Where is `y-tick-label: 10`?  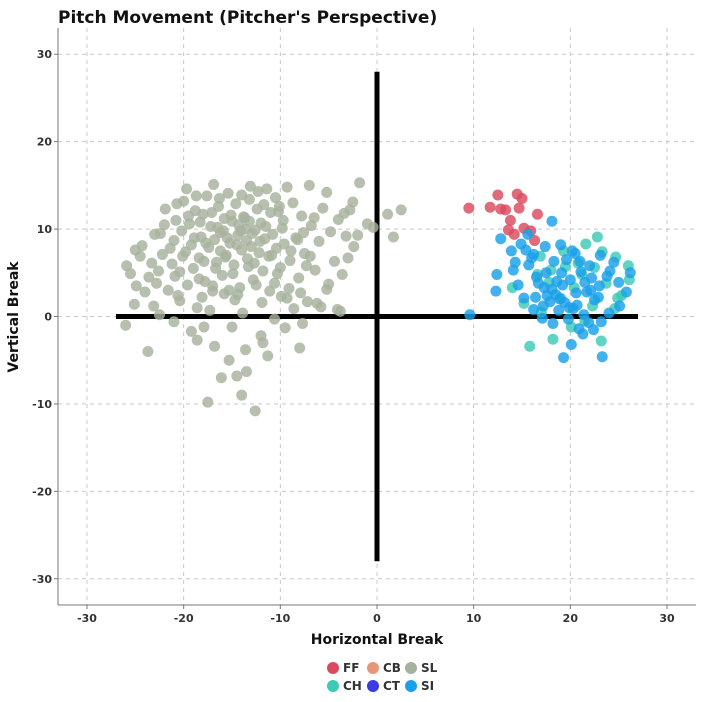 y-tick-label: 10 is located at coordinates (45, 229).